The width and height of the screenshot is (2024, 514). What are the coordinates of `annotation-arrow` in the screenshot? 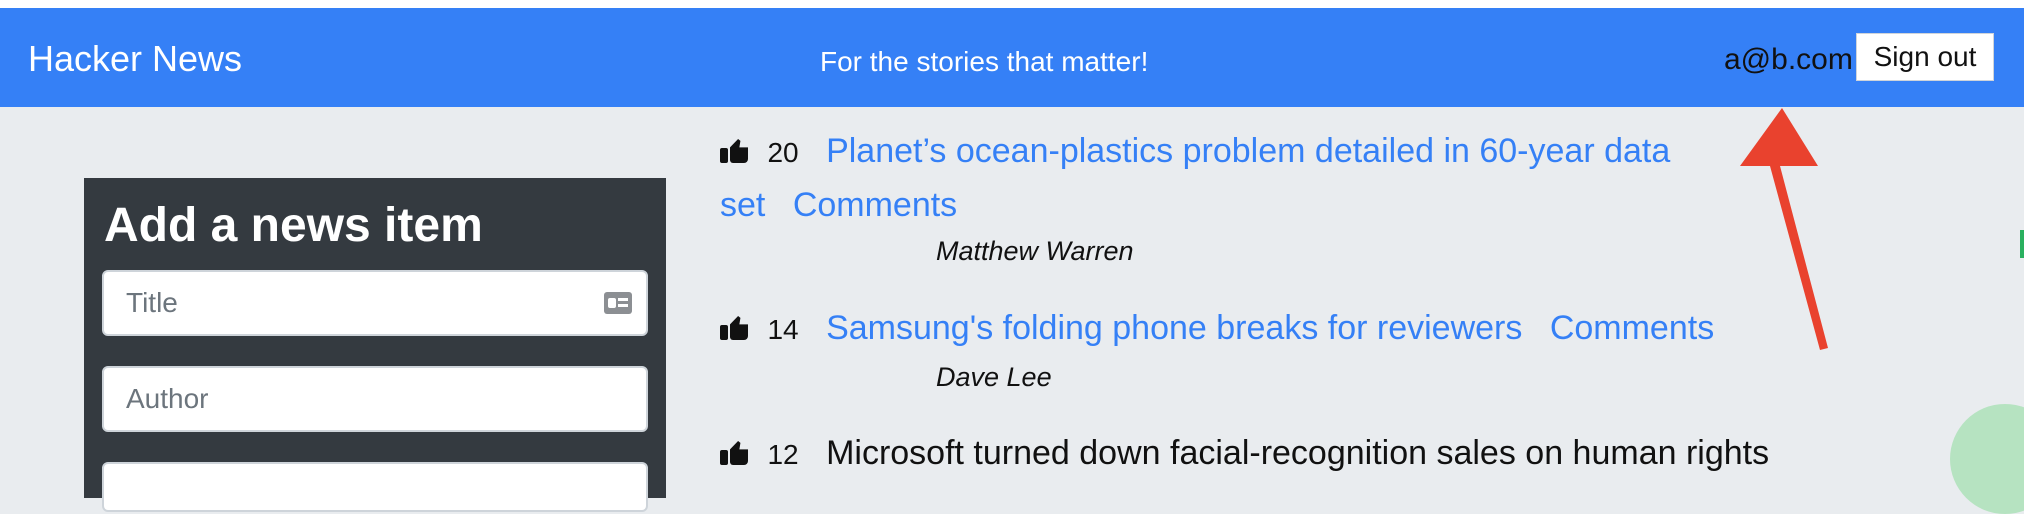 It's located at (1784, 229).